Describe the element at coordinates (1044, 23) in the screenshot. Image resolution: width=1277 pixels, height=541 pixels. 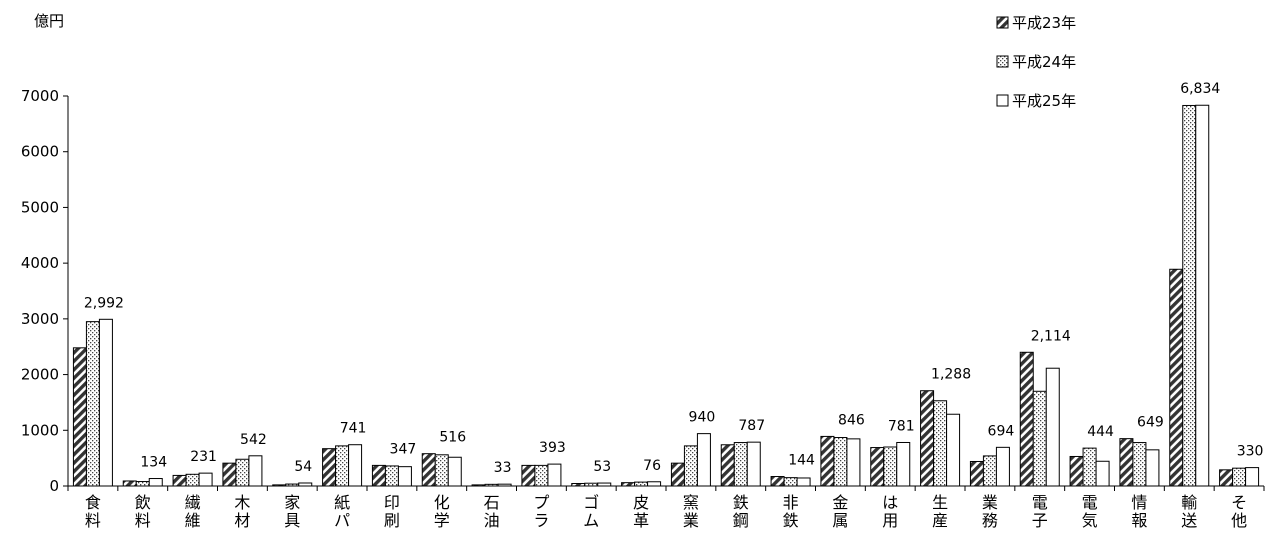
I see `legend-label-h23: 平成23年` at that location.